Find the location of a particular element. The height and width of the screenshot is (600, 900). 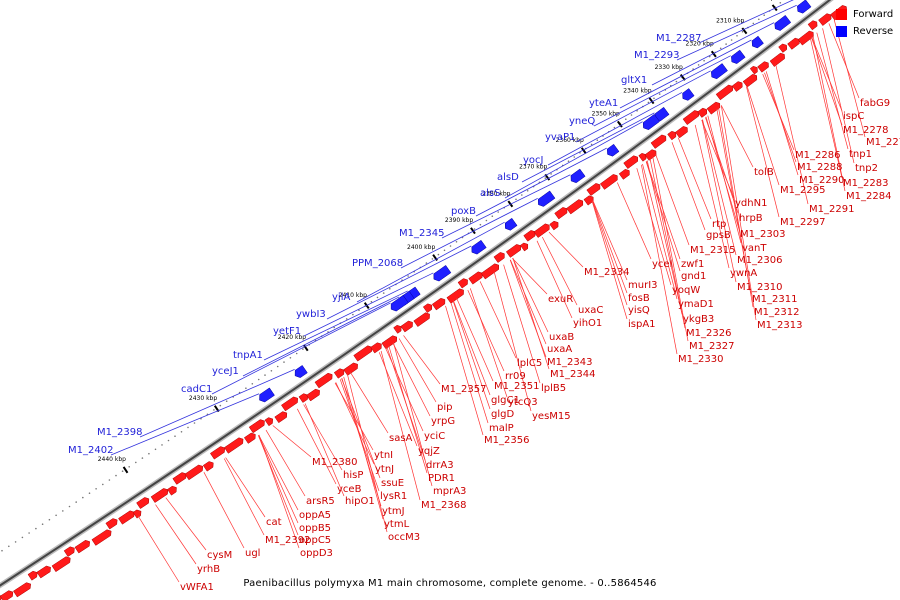

forward-gene-label: yesM15 is located at coordinates (551, 416).